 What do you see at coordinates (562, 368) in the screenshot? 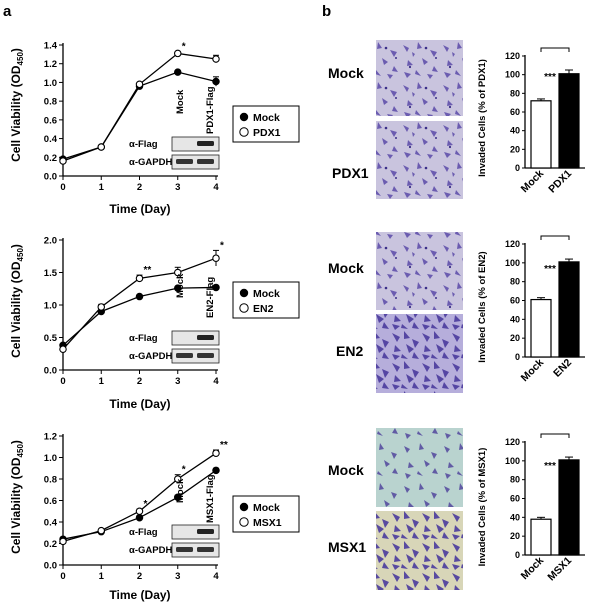
I see `category-label: EN2` at bounding box center [562, 368].